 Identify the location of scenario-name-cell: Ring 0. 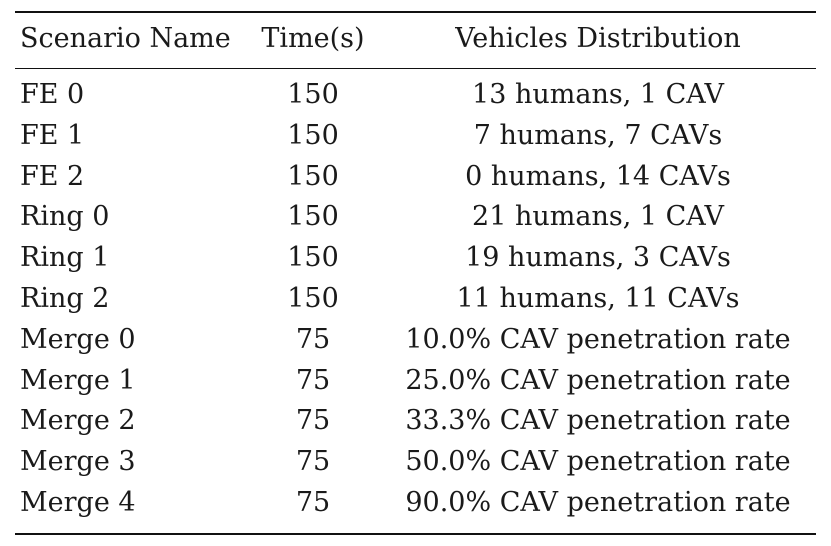
(65, 217).